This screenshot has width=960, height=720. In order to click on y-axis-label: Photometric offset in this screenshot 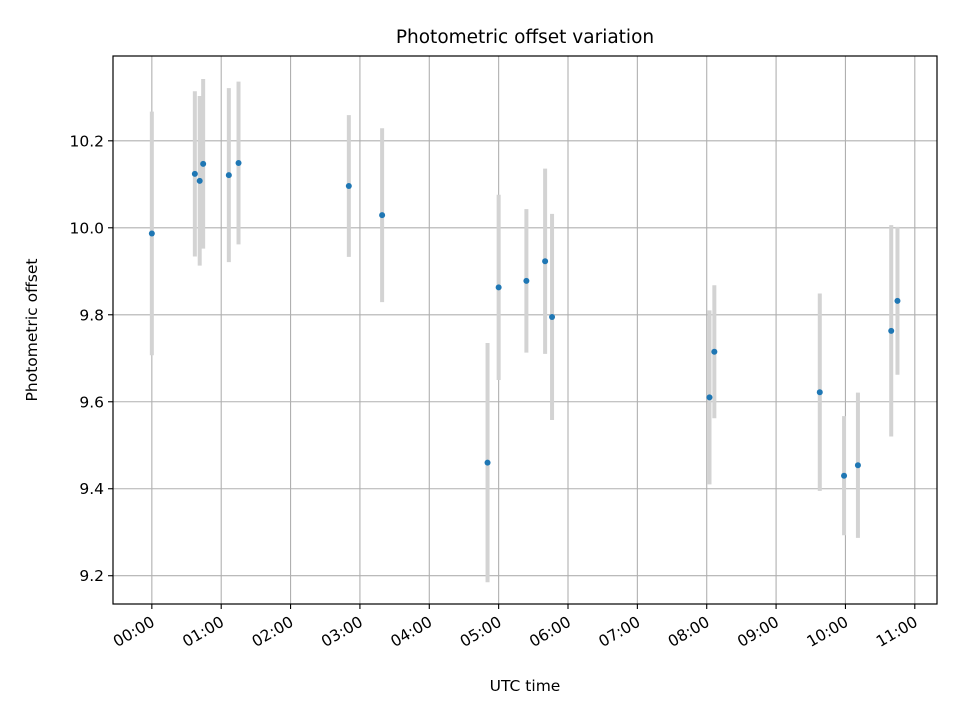, I will do `click(32, 330)`.